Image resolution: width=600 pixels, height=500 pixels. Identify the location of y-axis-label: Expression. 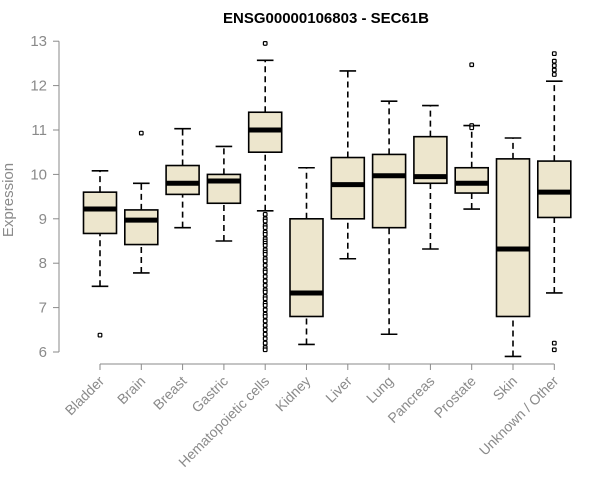
(8, 200).